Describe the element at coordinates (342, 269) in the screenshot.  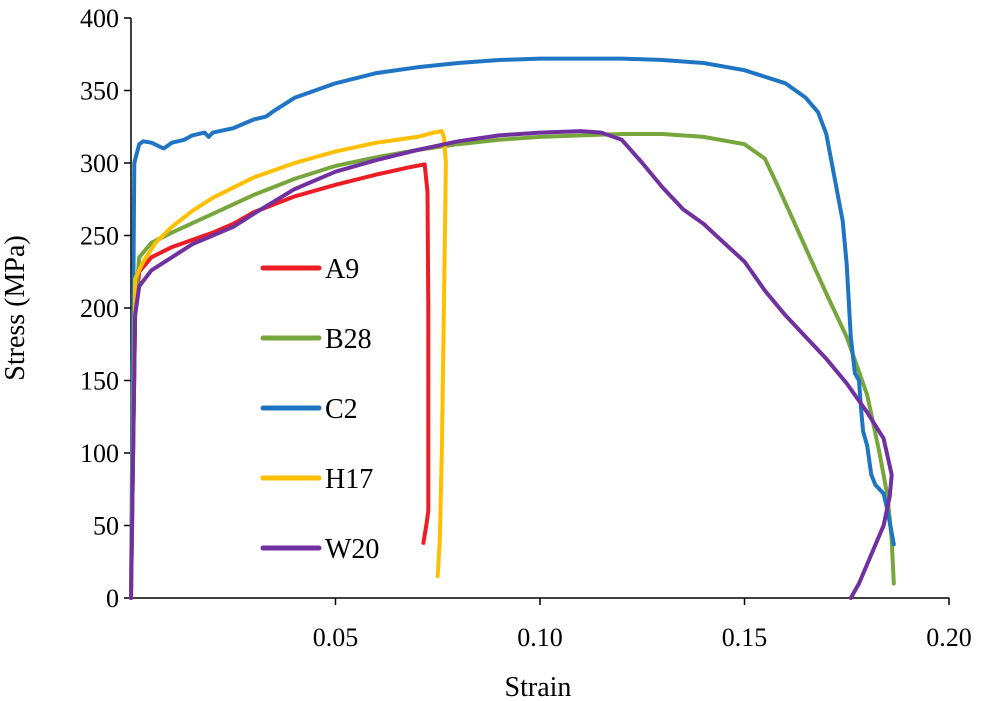
I see `legend-label-a9: A9` at that location.